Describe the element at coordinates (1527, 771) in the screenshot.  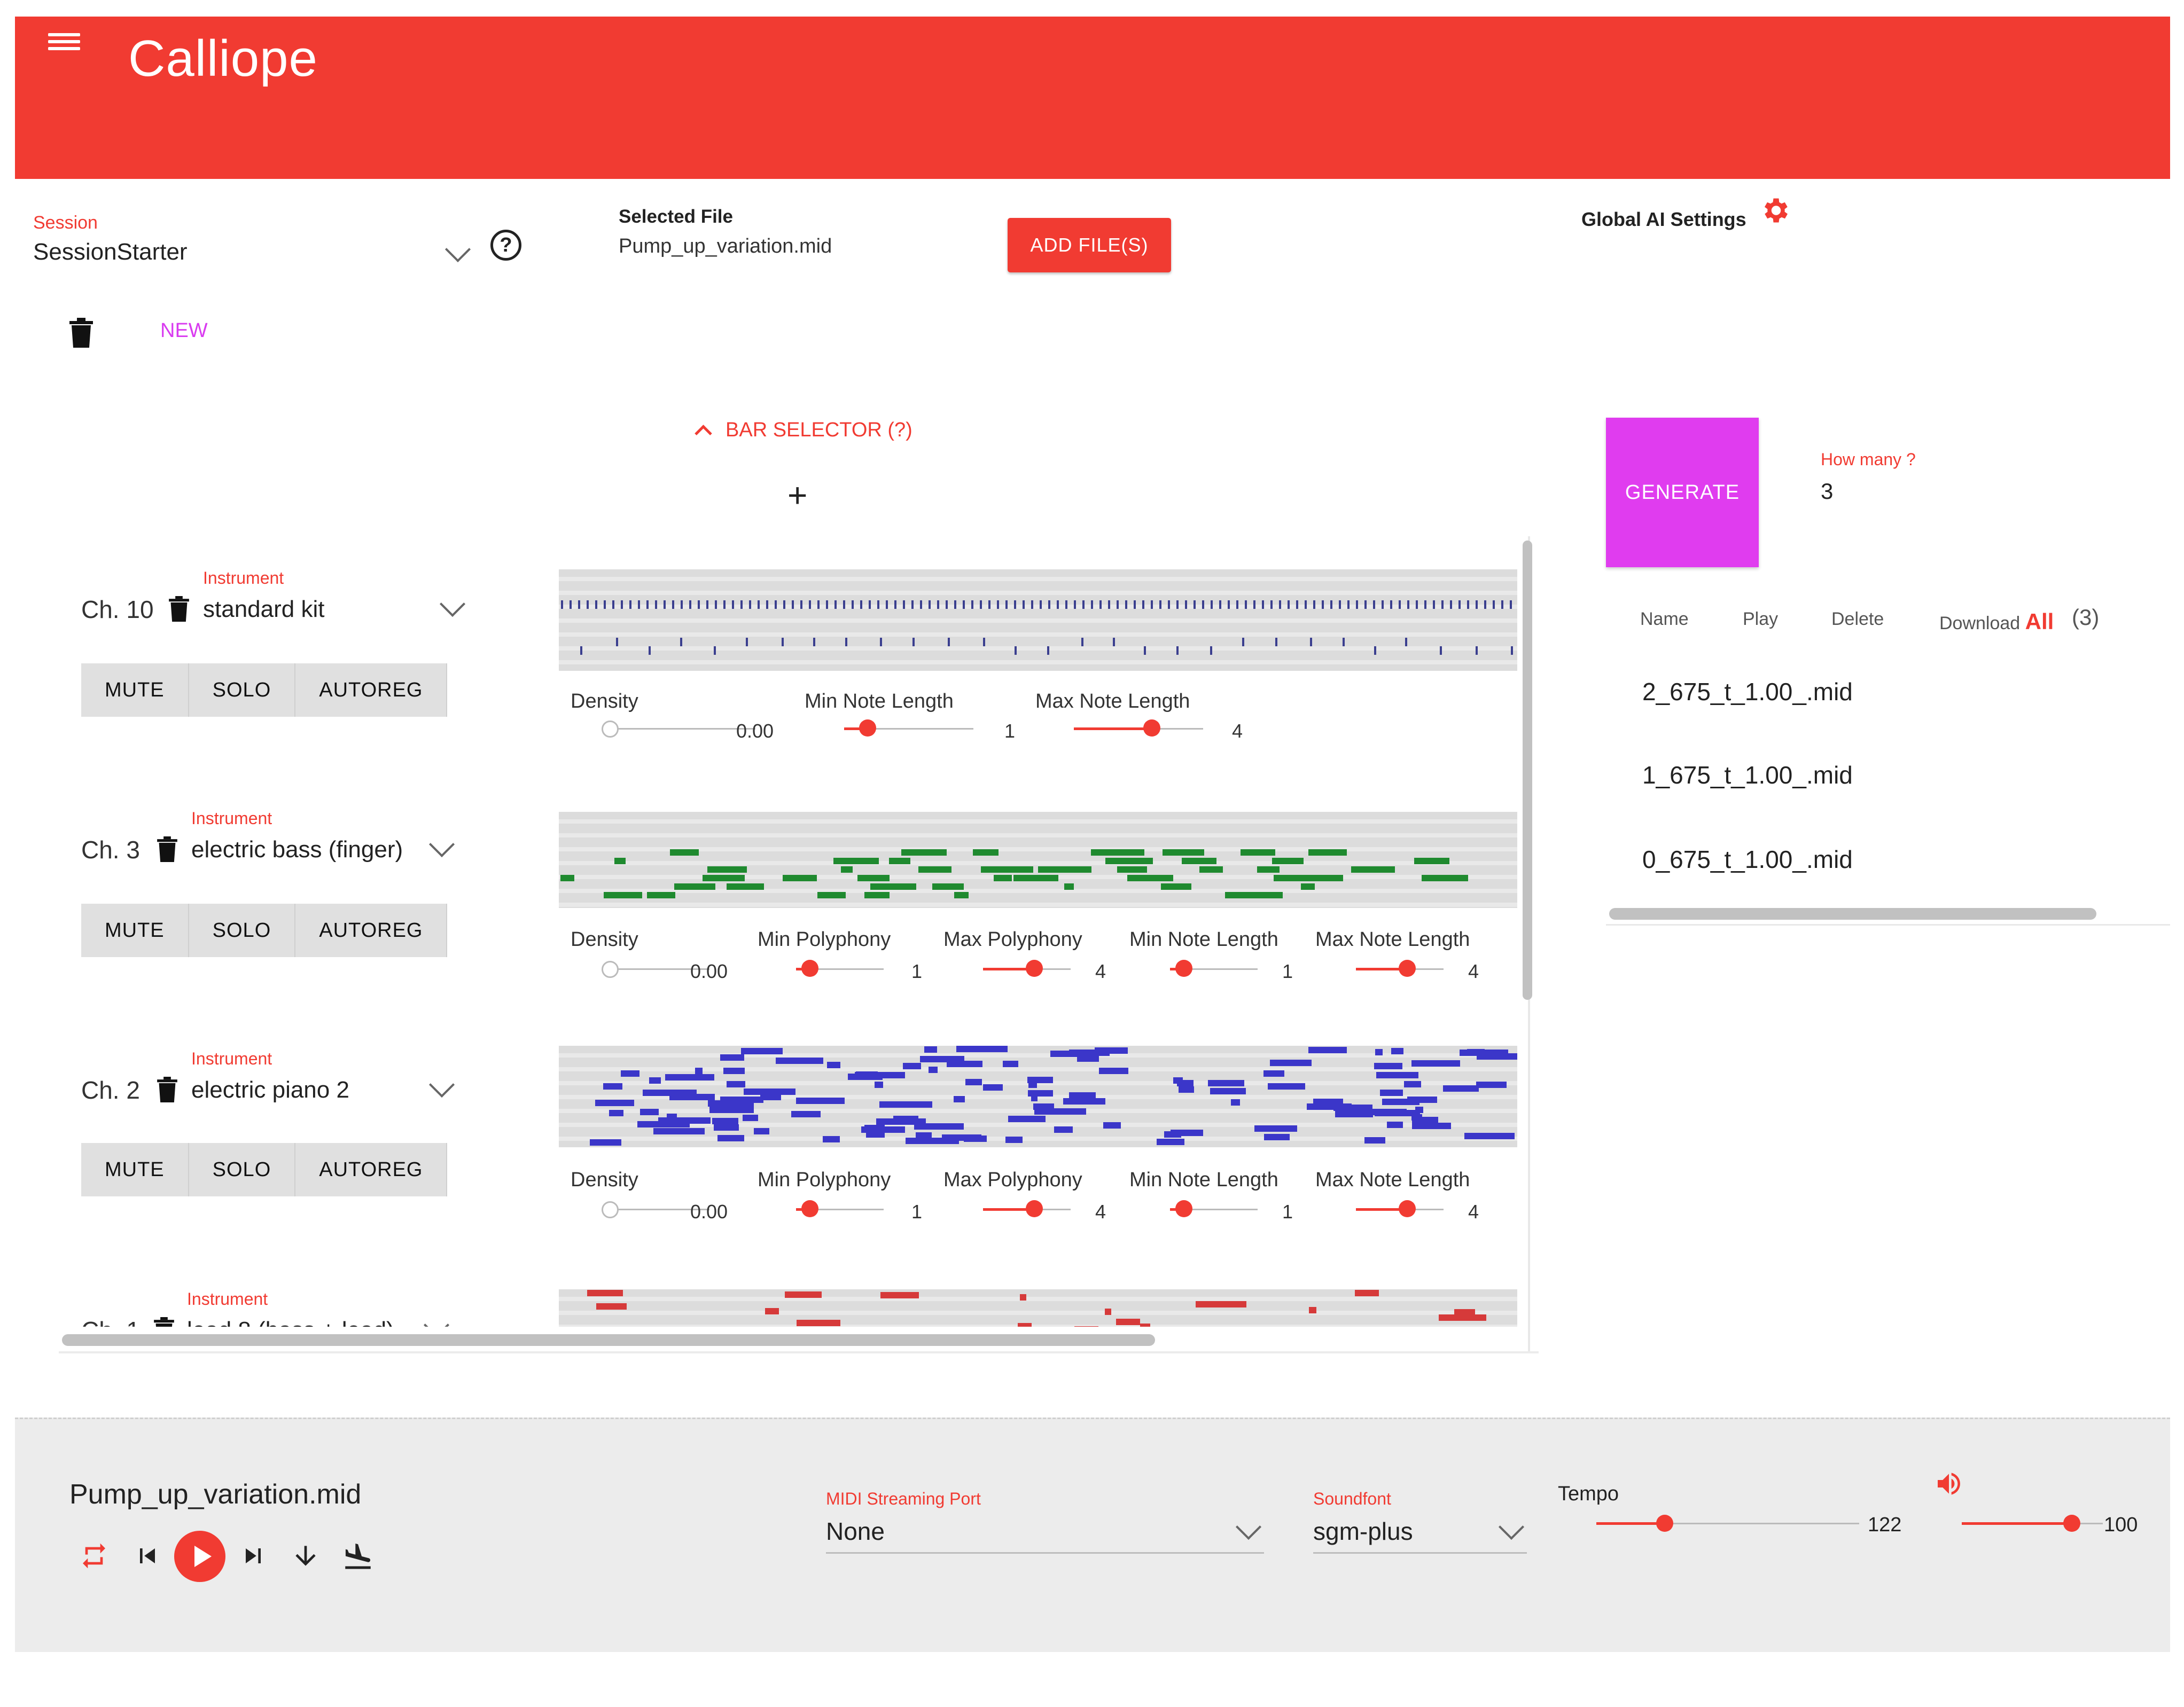
I see `vertical-scrollbar` at that location.